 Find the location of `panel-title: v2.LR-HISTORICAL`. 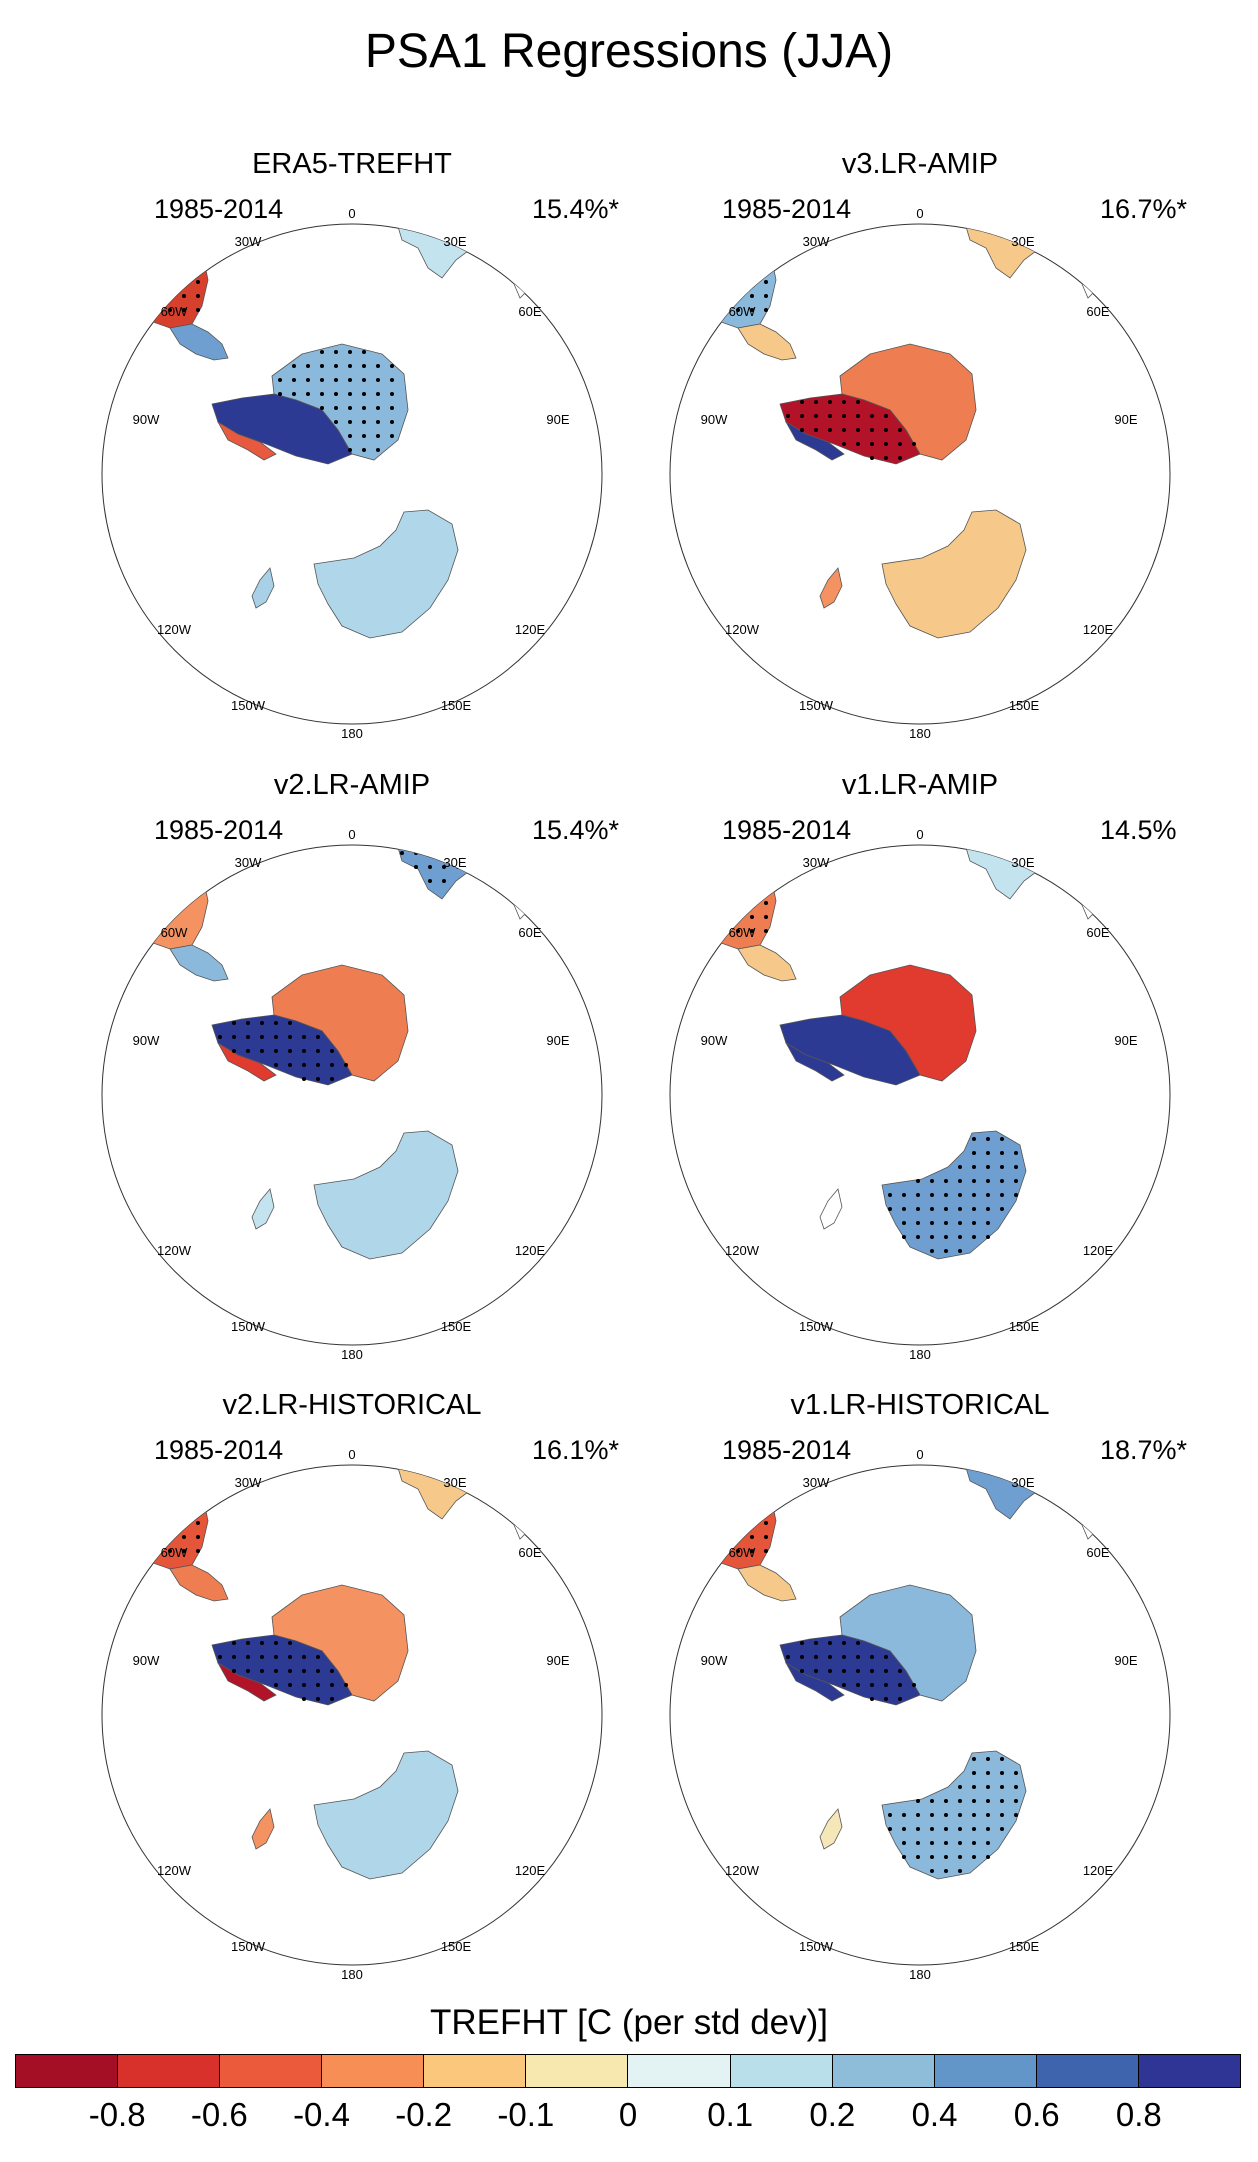

panel-title: v2.LR-HISTORICAL is located at coordinates (352, 1405).